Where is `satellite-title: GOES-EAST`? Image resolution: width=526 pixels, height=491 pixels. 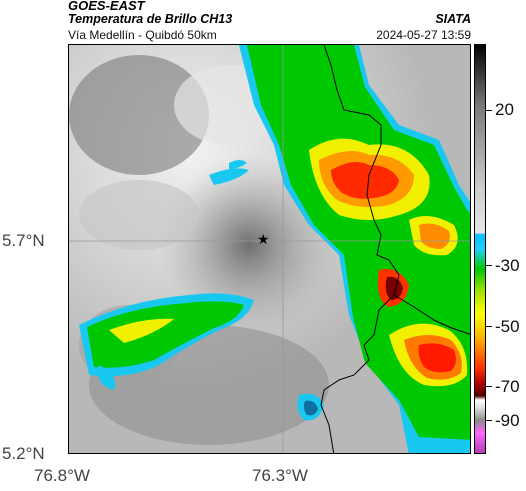
satellite-title: GOES-EAST is located at coordinates (106, 6).